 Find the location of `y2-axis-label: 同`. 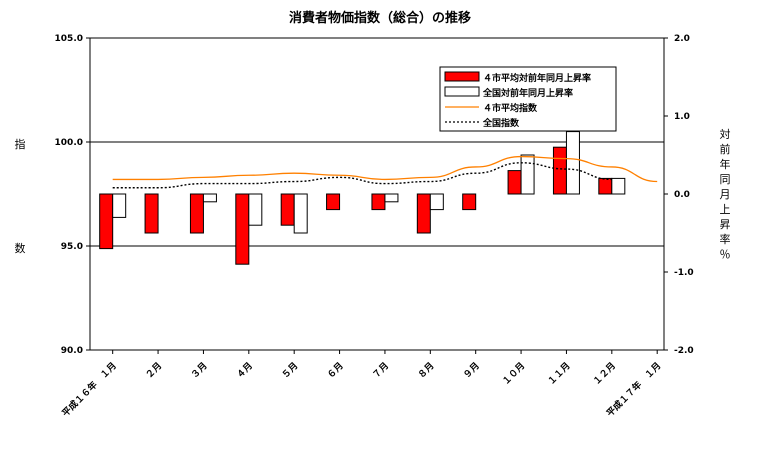

y2-axis-label: 同 is located at coordinates (725, 179).